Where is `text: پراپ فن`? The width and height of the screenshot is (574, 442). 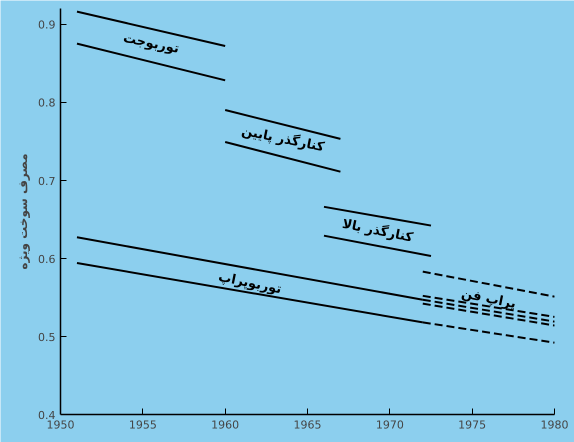
text: پراپ فن is located at coordinates (489, 299).